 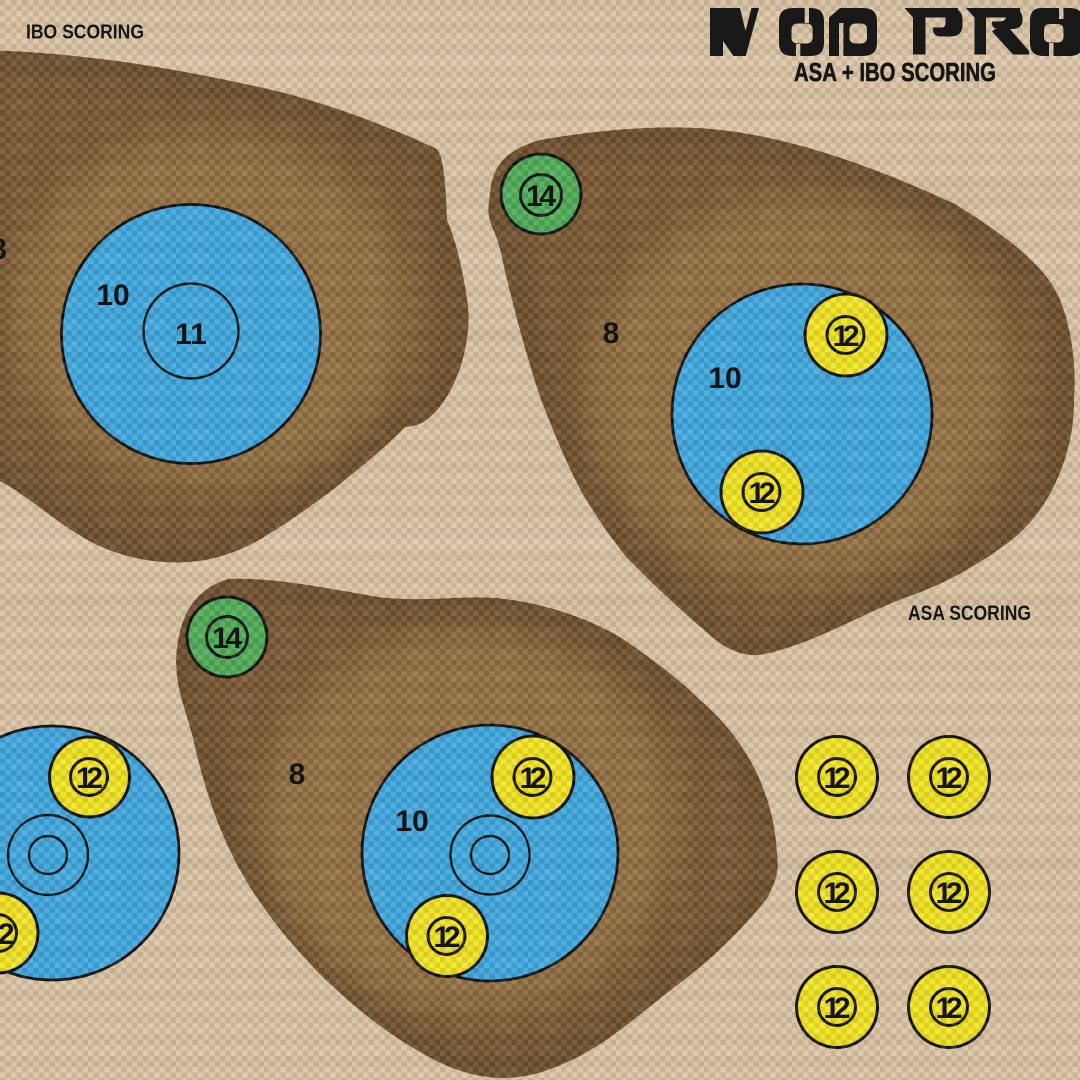 What do you see at coordinates (895, 72) in the screenshot?
I see `svg-text: ASA + IBO SCORING` at bounding box center [895, 72].